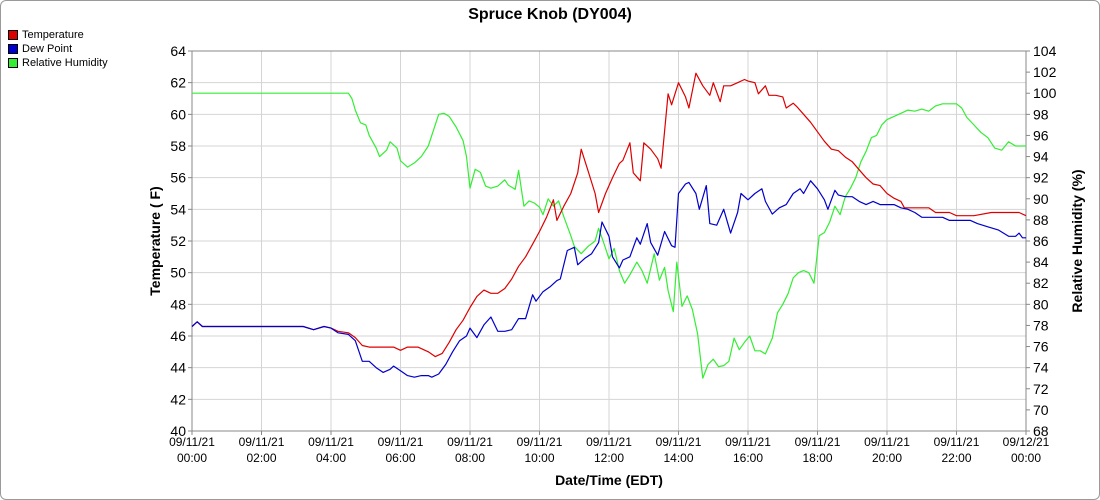  I want to click on x-axis-title: Date/Time (EDT), so click(609, 480).